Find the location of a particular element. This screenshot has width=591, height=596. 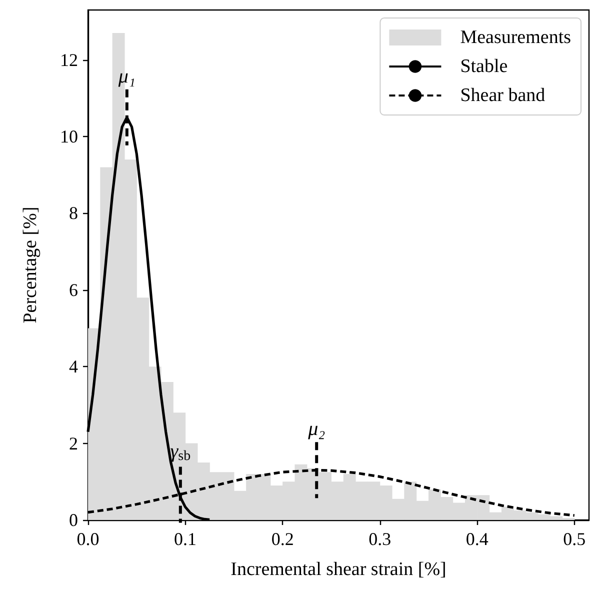

x-axis-title: Incremental shear strain [%] is located at coordinates (338, 569).